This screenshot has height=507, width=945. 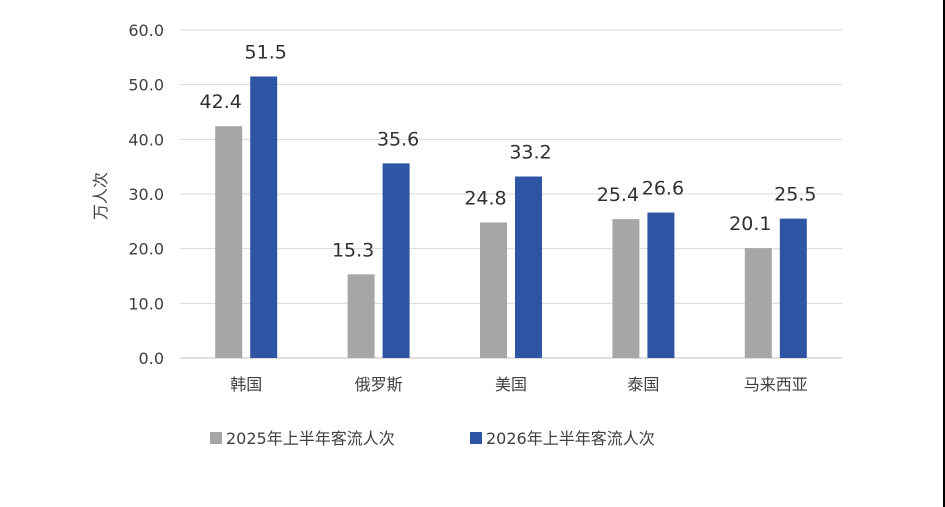 I want to click on y-axis-ticks: 0.0 10.0 20.0 30.0 40.0 50.0 60.0, so click(x=146, y=194).